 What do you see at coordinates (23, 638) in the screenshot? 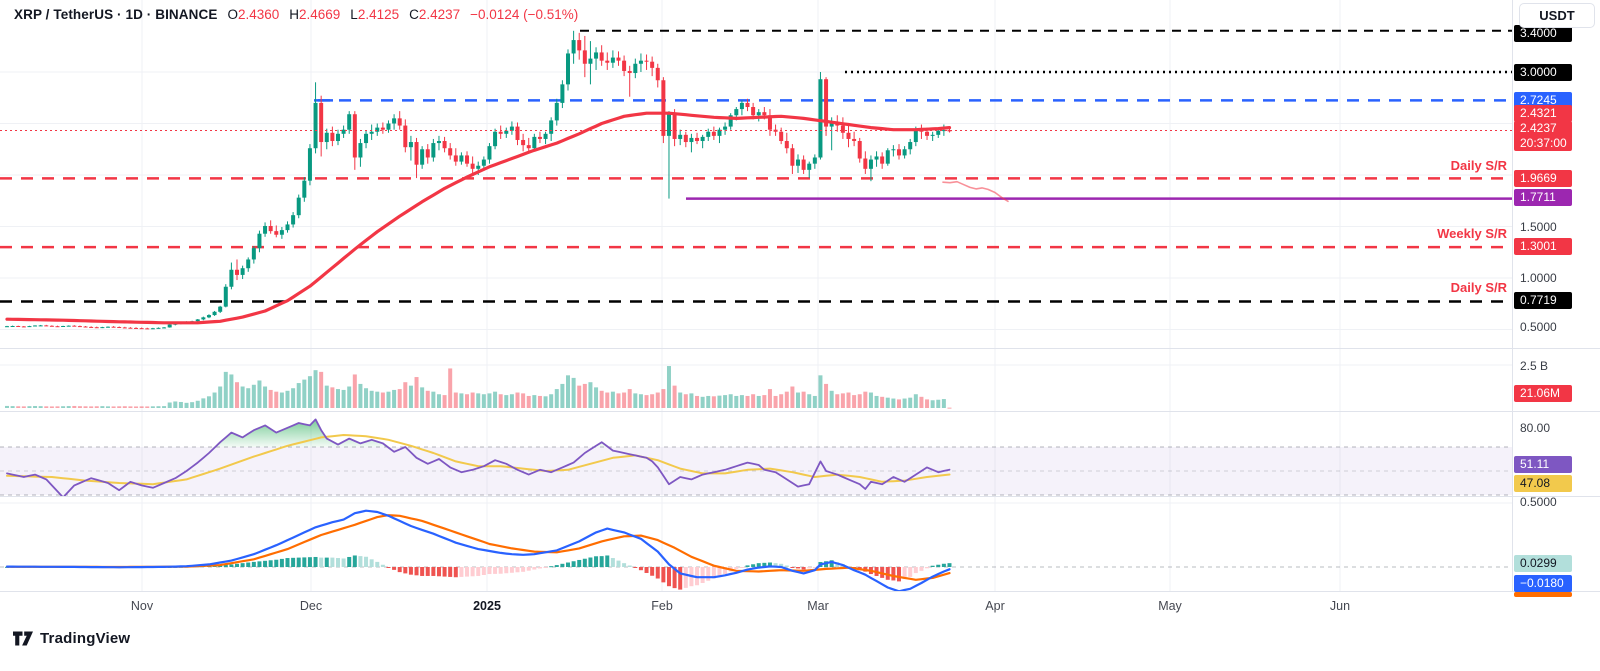
I see `tradingview-logo-icon` at bounding box center [23, 638].